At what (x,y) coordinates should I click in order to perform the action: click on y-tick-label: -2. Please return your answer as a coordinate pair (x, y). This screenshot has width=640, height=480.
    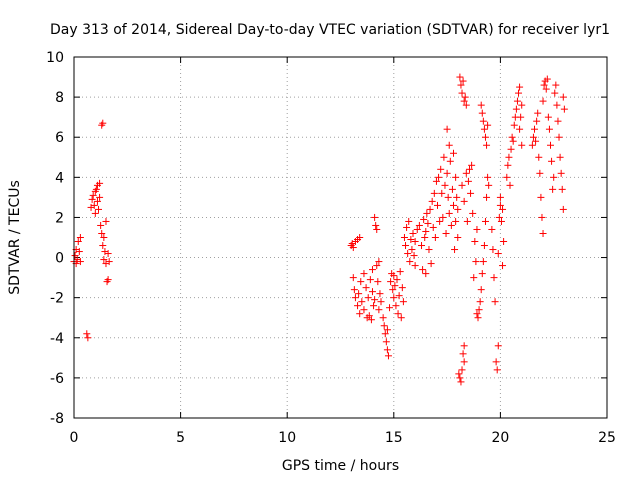
    Looking at the image, I should click on (57, 299).